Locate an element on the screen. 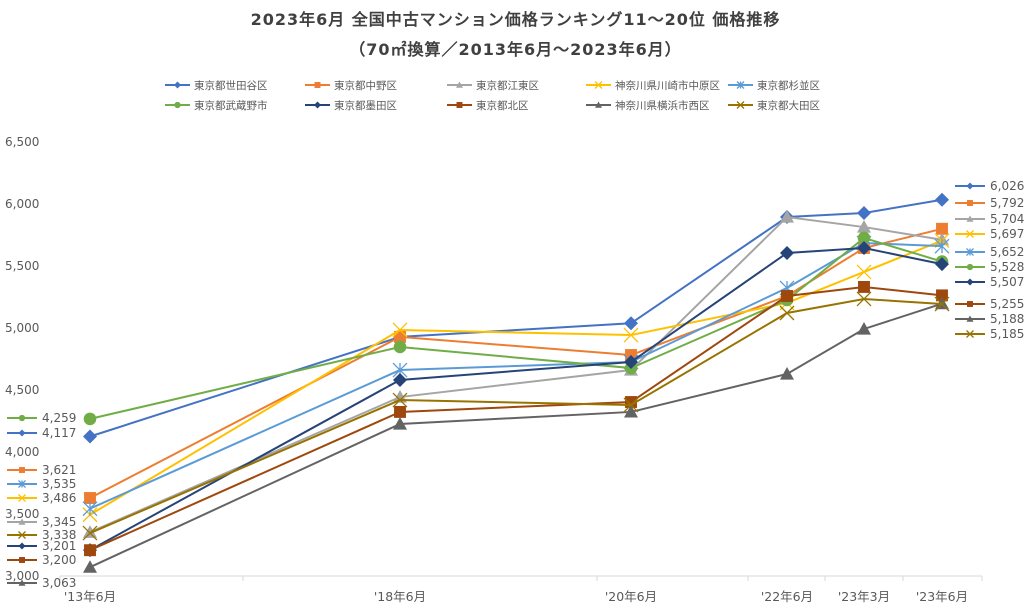 This screenshot has height=614, width=1031. y-tick-label: 5,000 is located at coordinates (22, 328).